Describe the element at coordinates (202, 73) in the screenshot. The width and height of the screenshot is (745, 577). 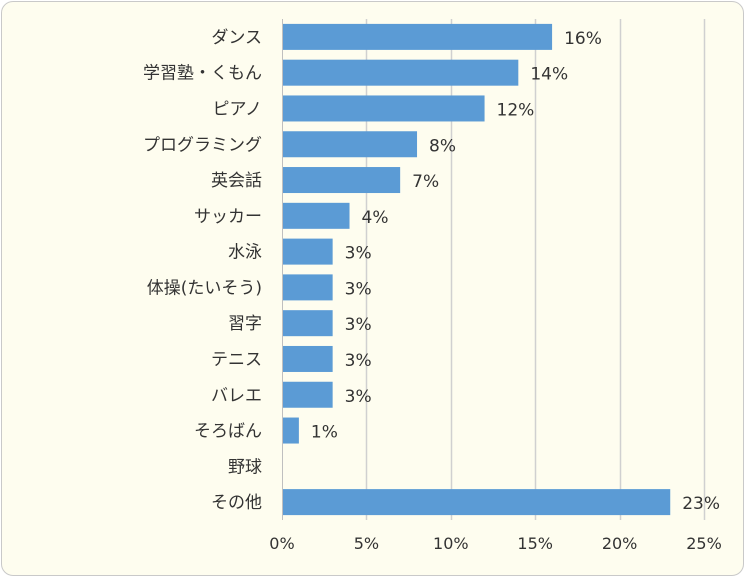
I see `category-label: 学習塾・くもん` at that location.